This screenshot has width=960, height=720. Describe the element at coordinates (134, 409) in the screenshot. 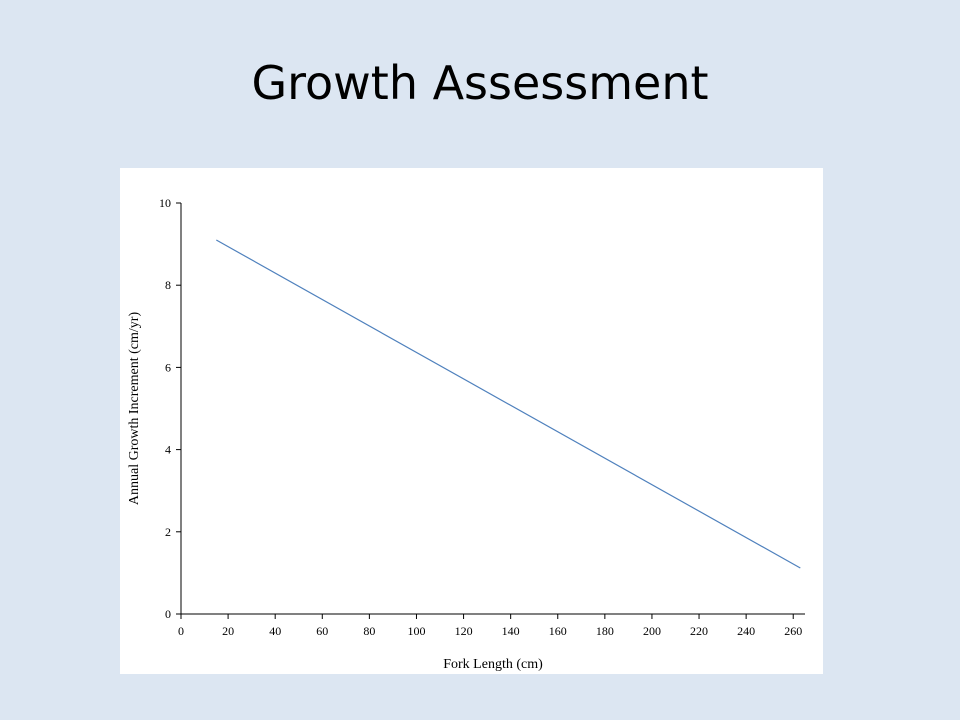

I see `y-axis-label: Annual Growth Increment (cm/yr)` at that location.